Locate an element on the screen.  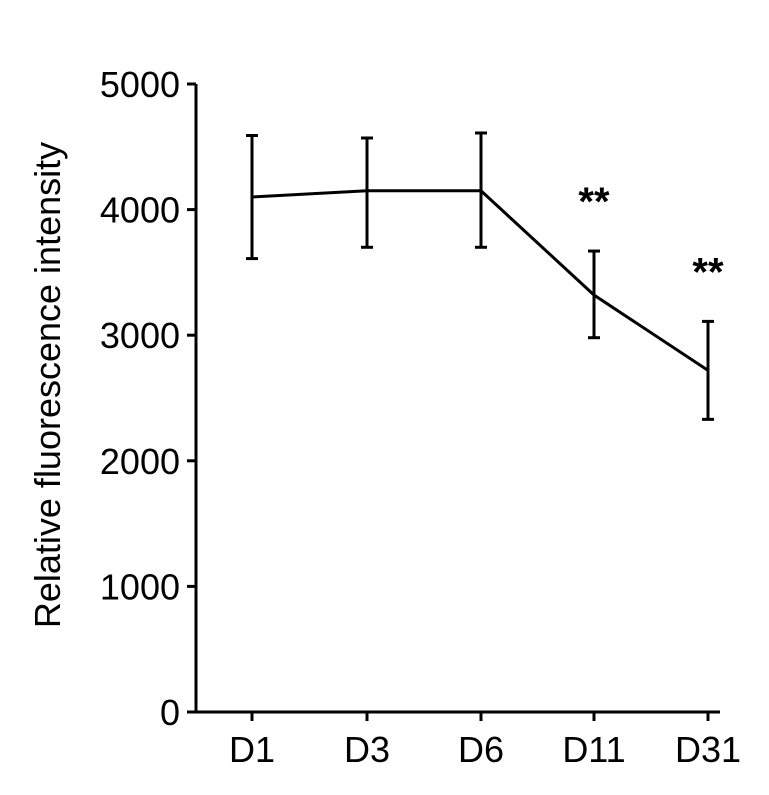
x-tick-label: D11 is located at coordinates (593, 749).